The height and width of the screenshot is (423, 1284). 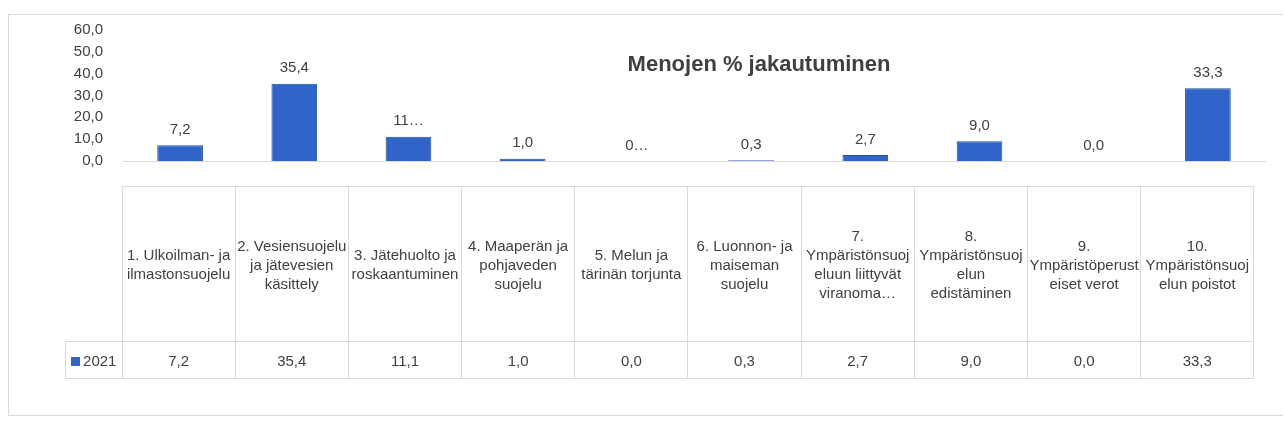 I want to click on x-tick-label: 1. Ulkoilman- ja ilmastonsuojelu, so click(x=179, y=264).